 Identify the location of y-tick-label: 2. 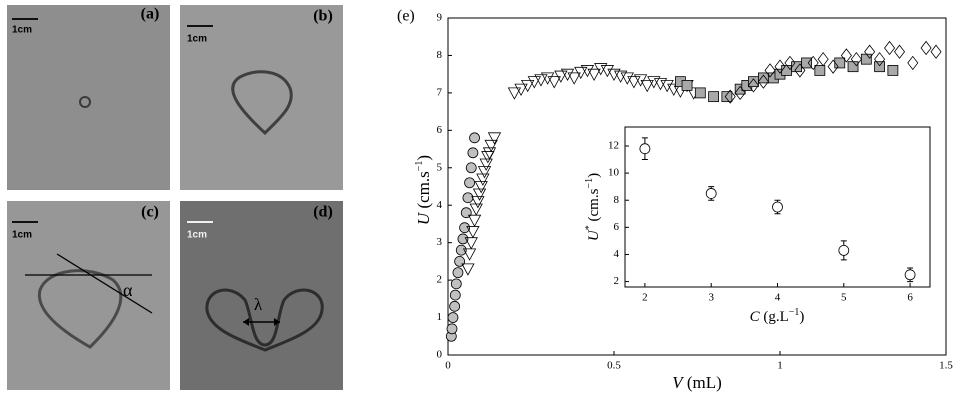
(617, 281).